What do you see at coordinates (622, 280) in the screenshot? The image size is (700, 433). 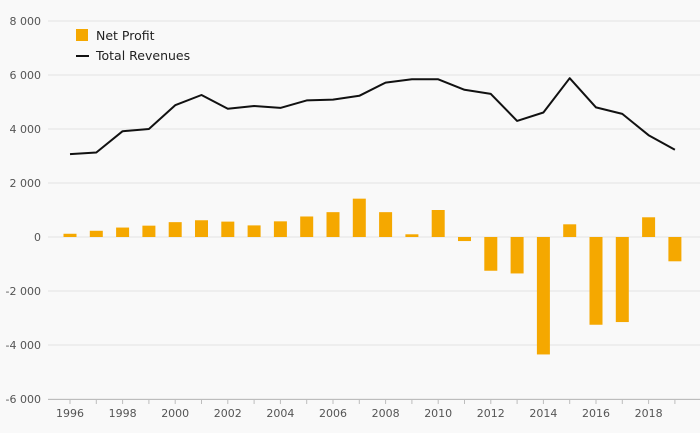 I see `net-profit-bar-2017` at bounding box center [622, 280].